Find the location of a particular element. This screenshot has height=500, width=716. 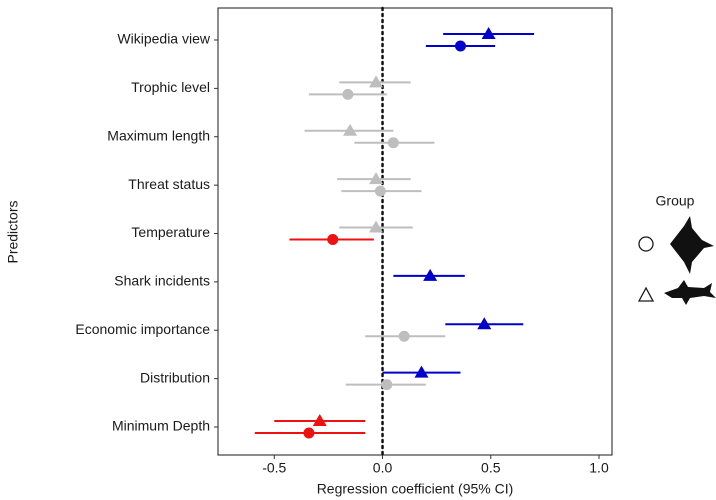

y-tick-label: Trophic level is located at coordinates (170, 87).